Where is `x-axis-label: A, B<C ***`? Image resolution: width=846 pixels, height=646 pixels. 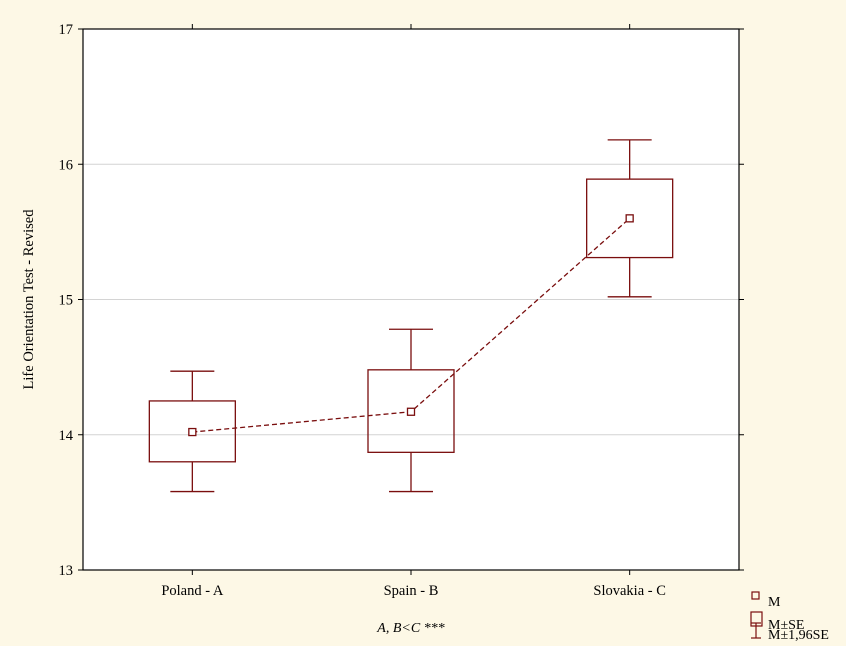
x-axis-label: A, B<C *** is located at coordinates (410, 628).